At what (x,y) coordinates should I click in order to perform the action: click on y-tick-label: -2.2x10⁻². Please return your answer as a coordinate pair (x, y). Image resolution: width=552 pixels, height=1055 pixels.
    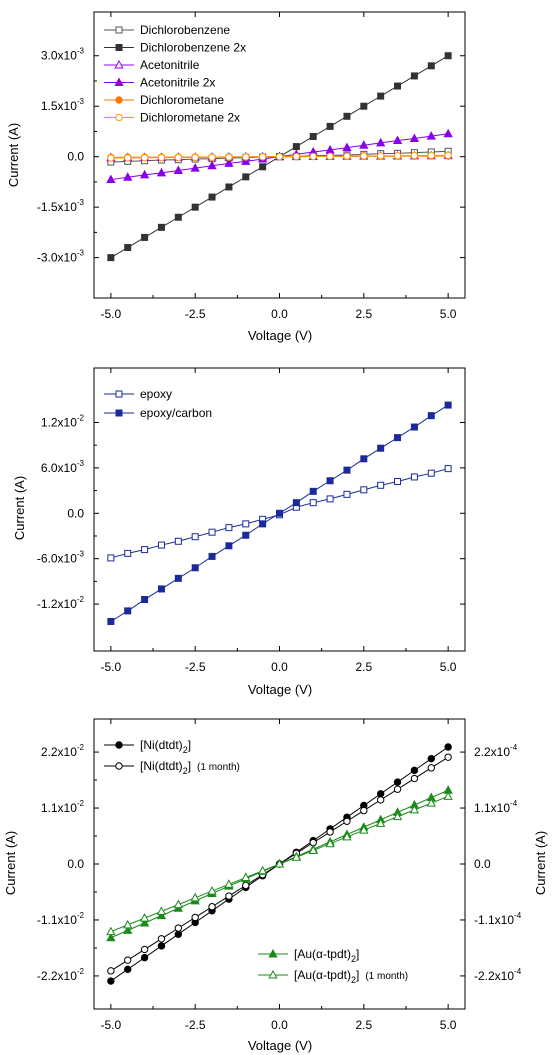
    Looking at the image, I should click on (61, 975).